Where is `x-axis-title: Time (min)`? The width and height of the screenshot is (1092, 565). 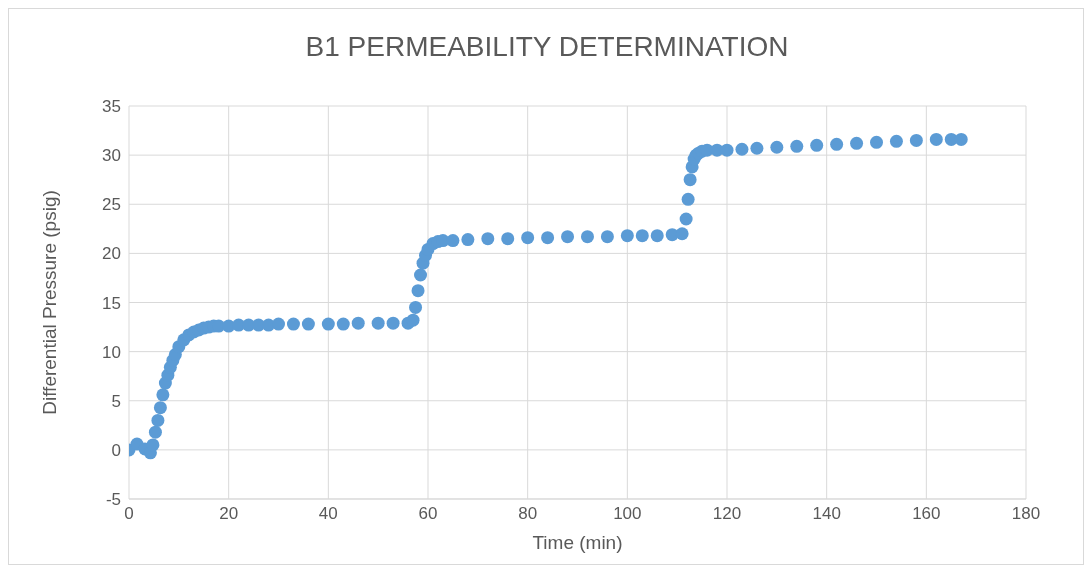 x-axis-title: Time (min) is located at coordinates (577, 542).